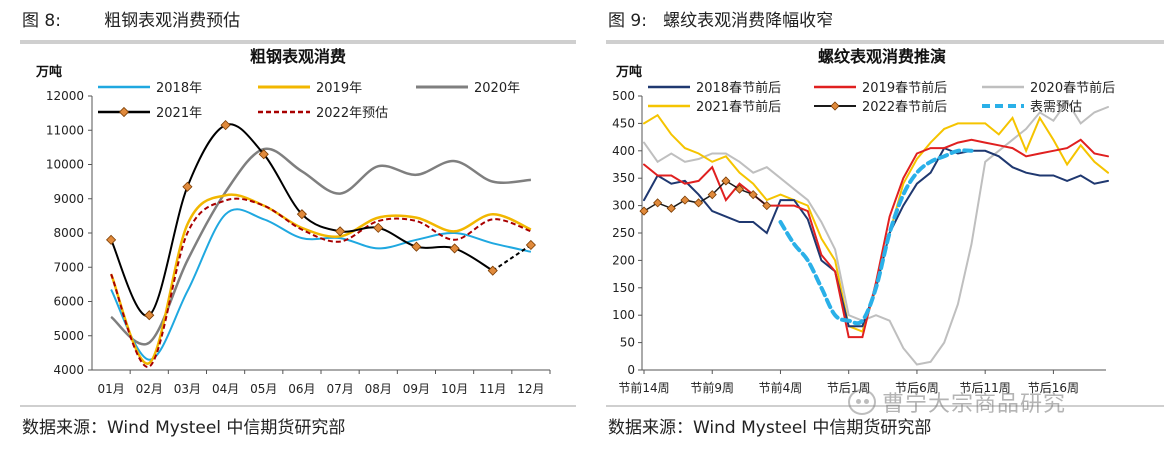  I want to click on x-tick-label: 01月, so click(110, 389).